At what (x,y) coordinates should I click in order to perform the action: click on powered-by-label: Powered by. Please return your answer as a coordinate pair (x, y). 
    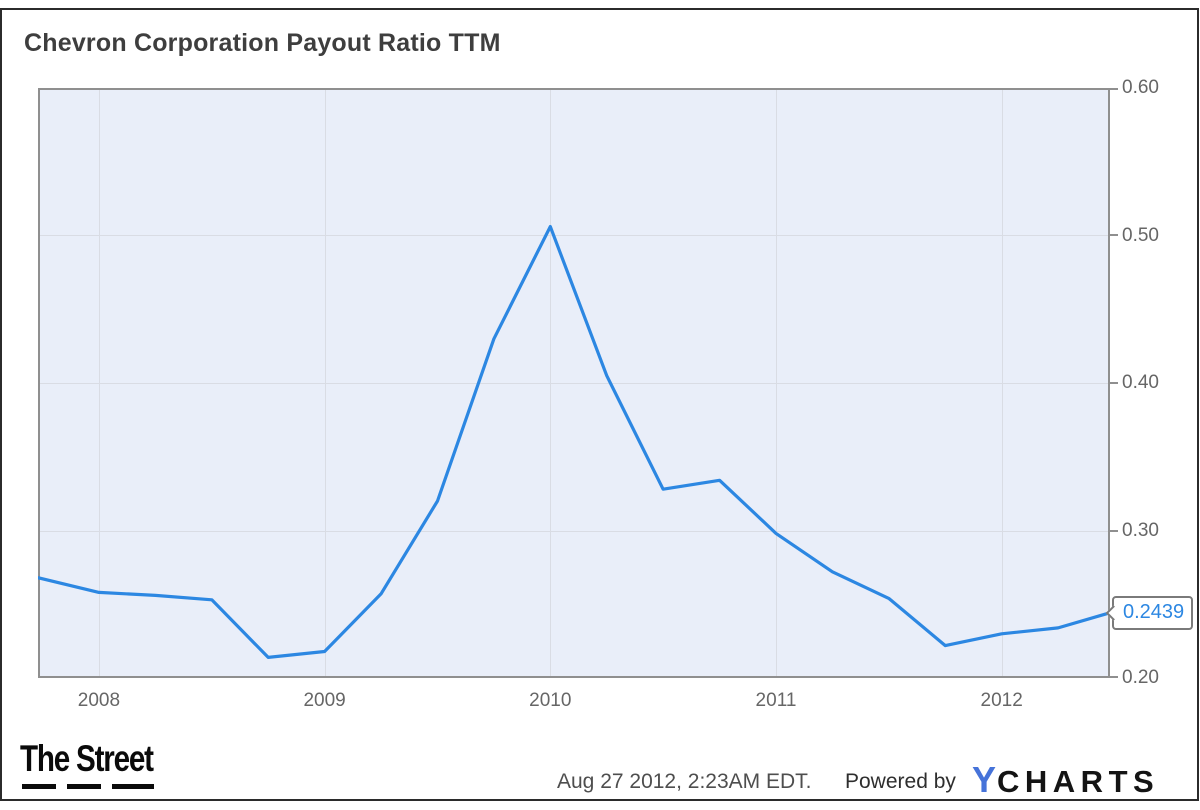
    Looking at the image, I should click on (900, 781).